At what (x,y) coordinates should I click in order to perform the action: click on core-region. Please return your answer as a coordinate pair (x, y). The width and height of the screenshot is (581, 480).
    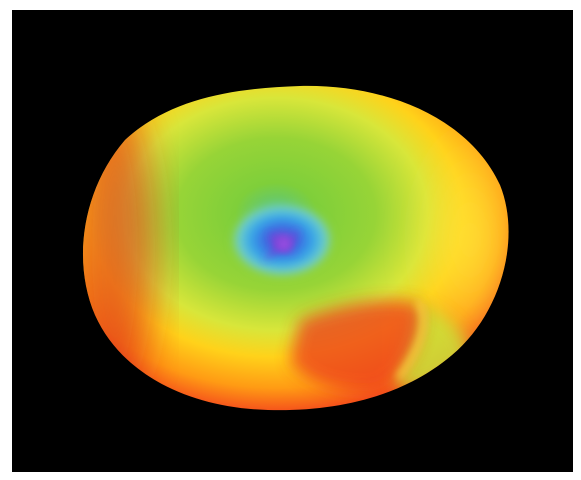
    Looking at the image, I should click on (282, 240).